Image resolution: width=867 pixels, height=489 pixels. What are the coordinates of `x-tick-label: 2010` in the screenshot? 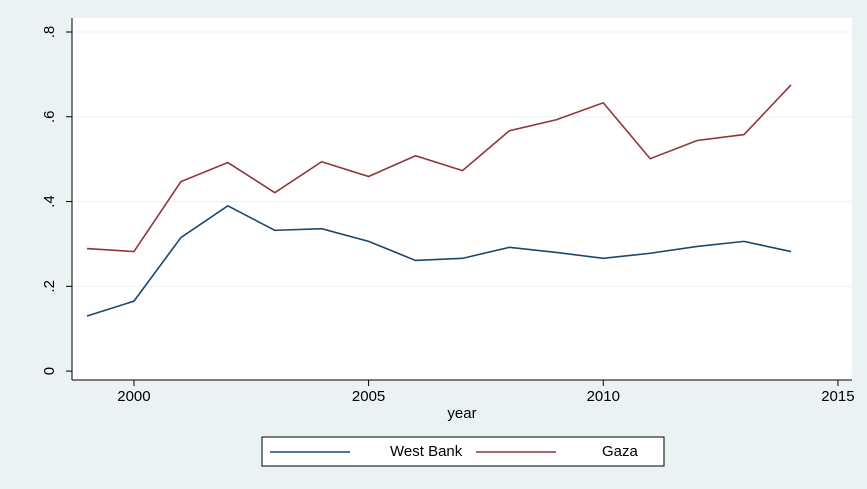 It's located at (603, 396).